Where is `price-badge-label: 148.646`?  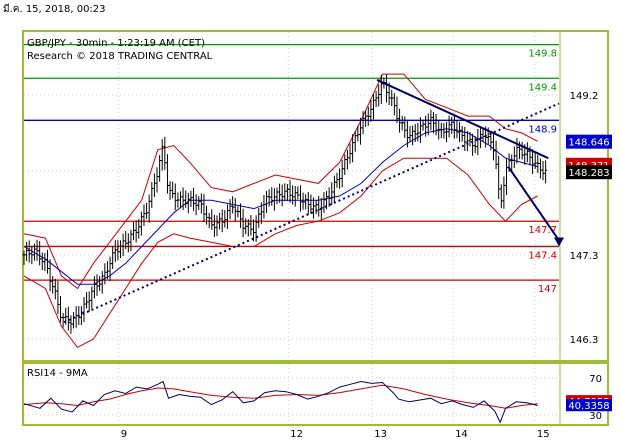
price-badge-label: 148.646 is located at coordinates (588, 143).